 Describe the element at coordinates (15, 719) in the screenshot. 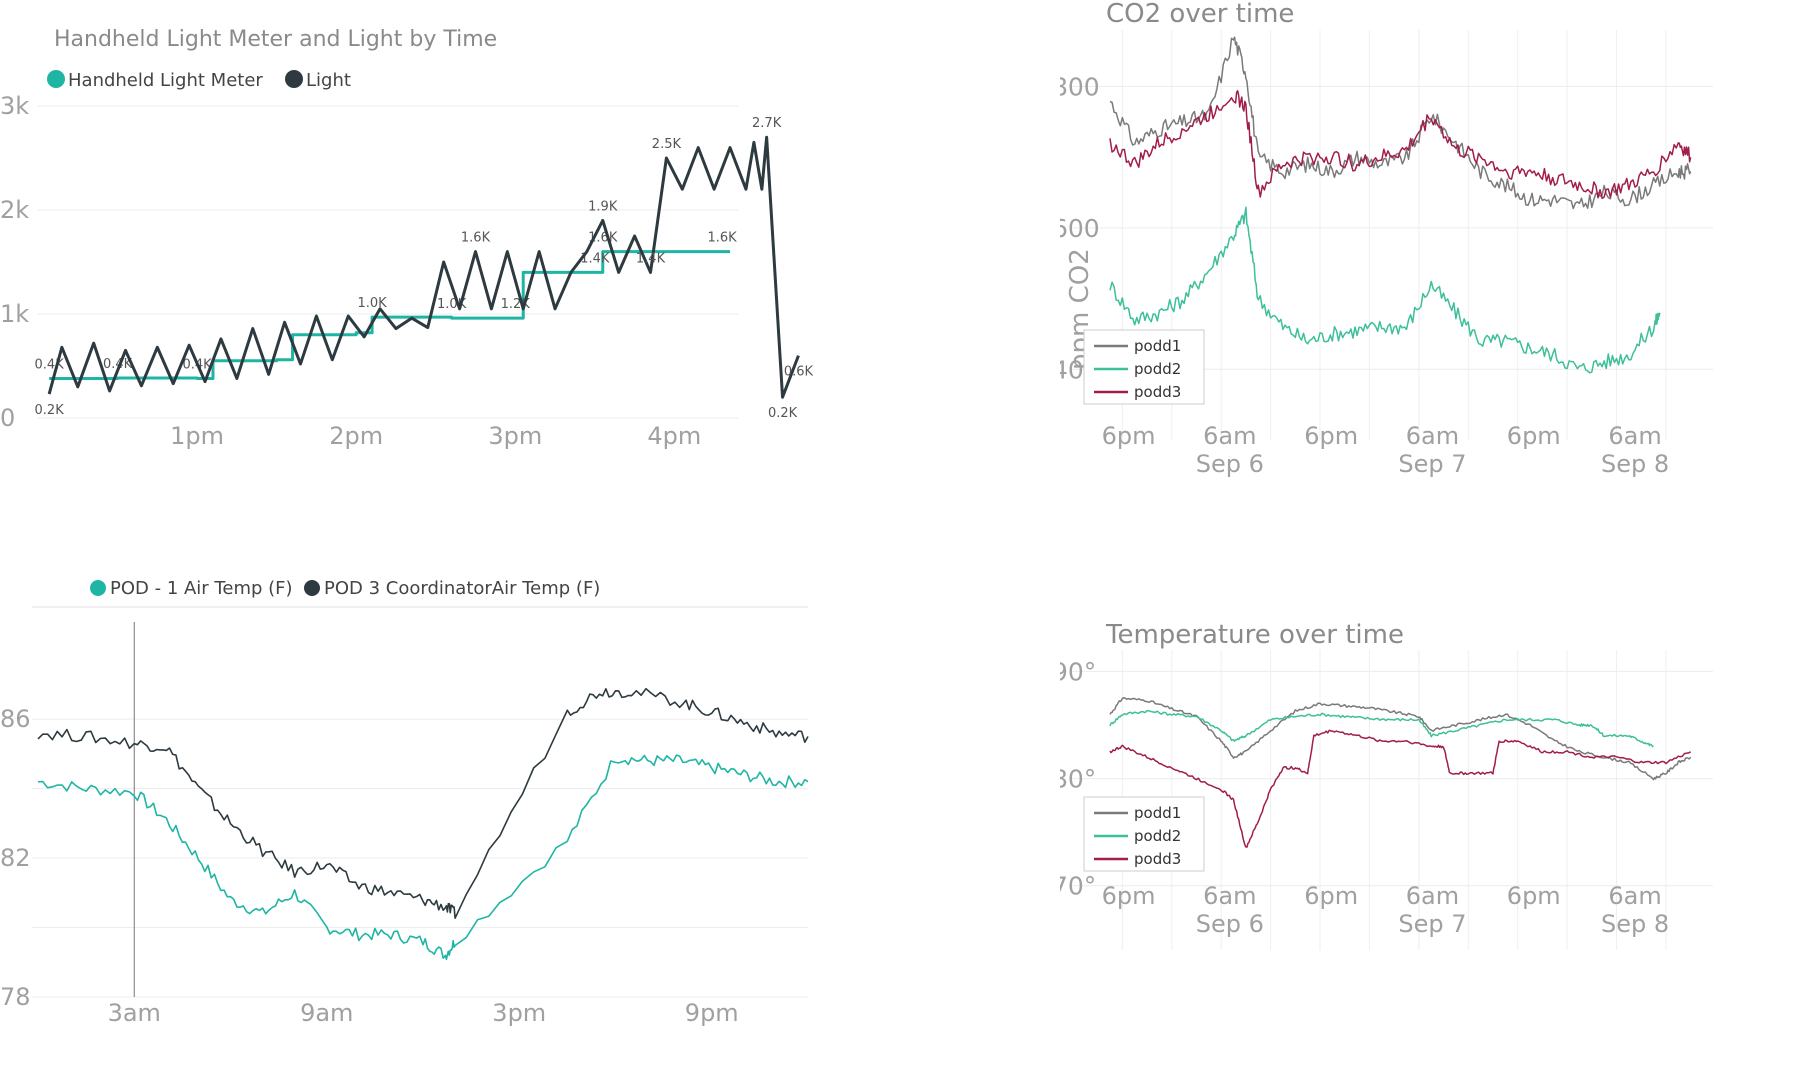

I see `airtemp-y-tick: 86` at that location.